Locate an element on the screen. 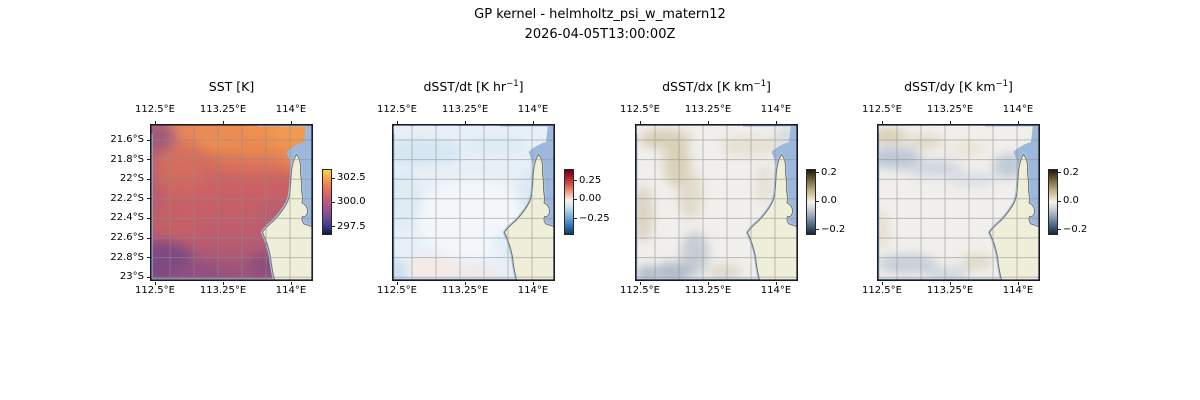 This screenshot has width=1200, height=400. panel-title-text: SST [K] is located at coordinates (231, 87).